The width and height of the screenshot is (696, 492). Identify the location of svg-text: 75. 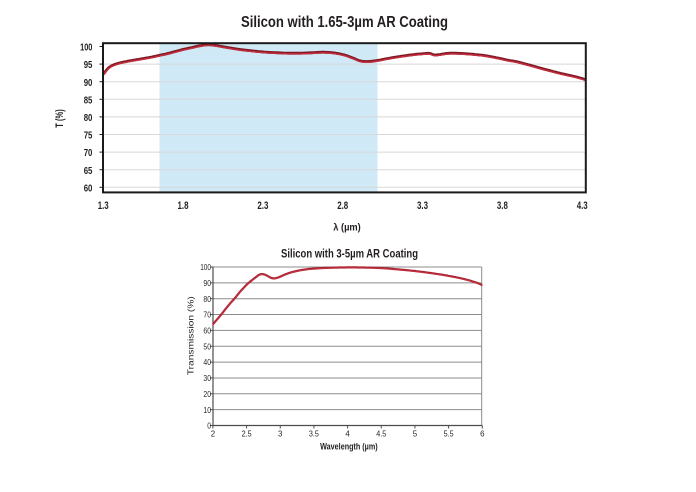
(88, 136).